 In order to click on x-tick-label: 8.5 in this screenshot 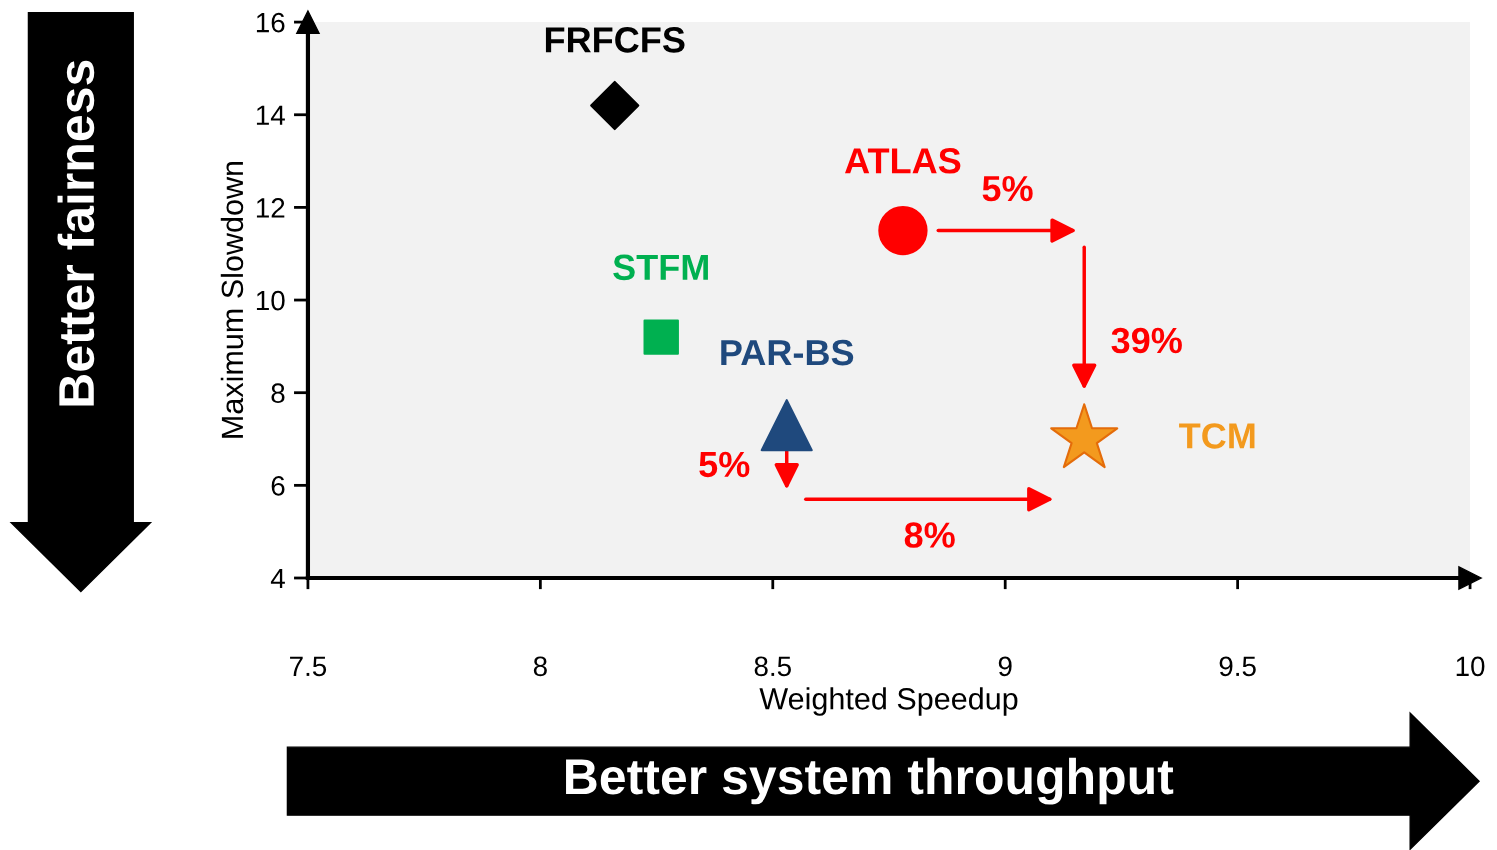, I will do `click(772, 666)`.